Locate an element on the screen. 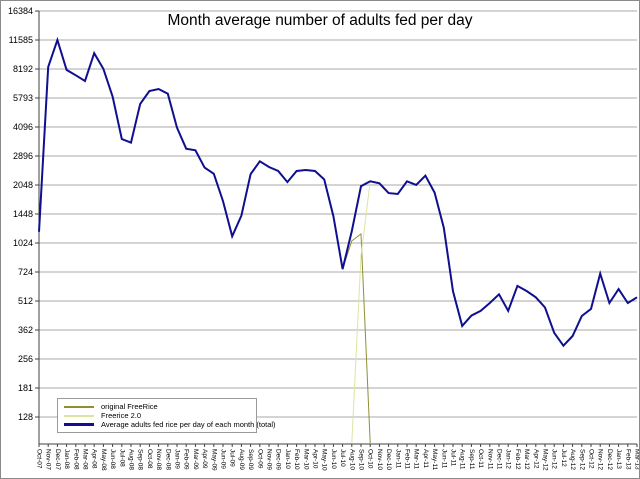 This screenshot has height=479, width=640. x-tick-label: Nov-10 is located at coordinates (379, 459).